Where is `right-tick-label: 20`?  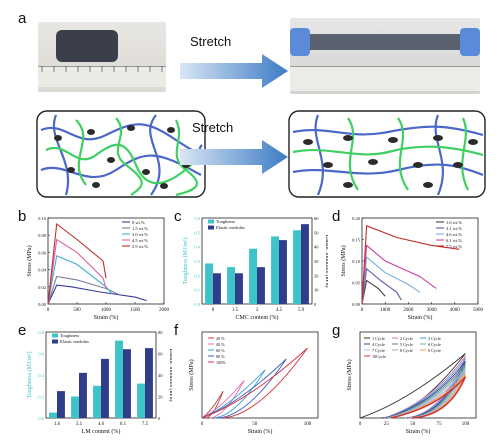
right-tick-label: 20 is located at coordinates (316, 275).